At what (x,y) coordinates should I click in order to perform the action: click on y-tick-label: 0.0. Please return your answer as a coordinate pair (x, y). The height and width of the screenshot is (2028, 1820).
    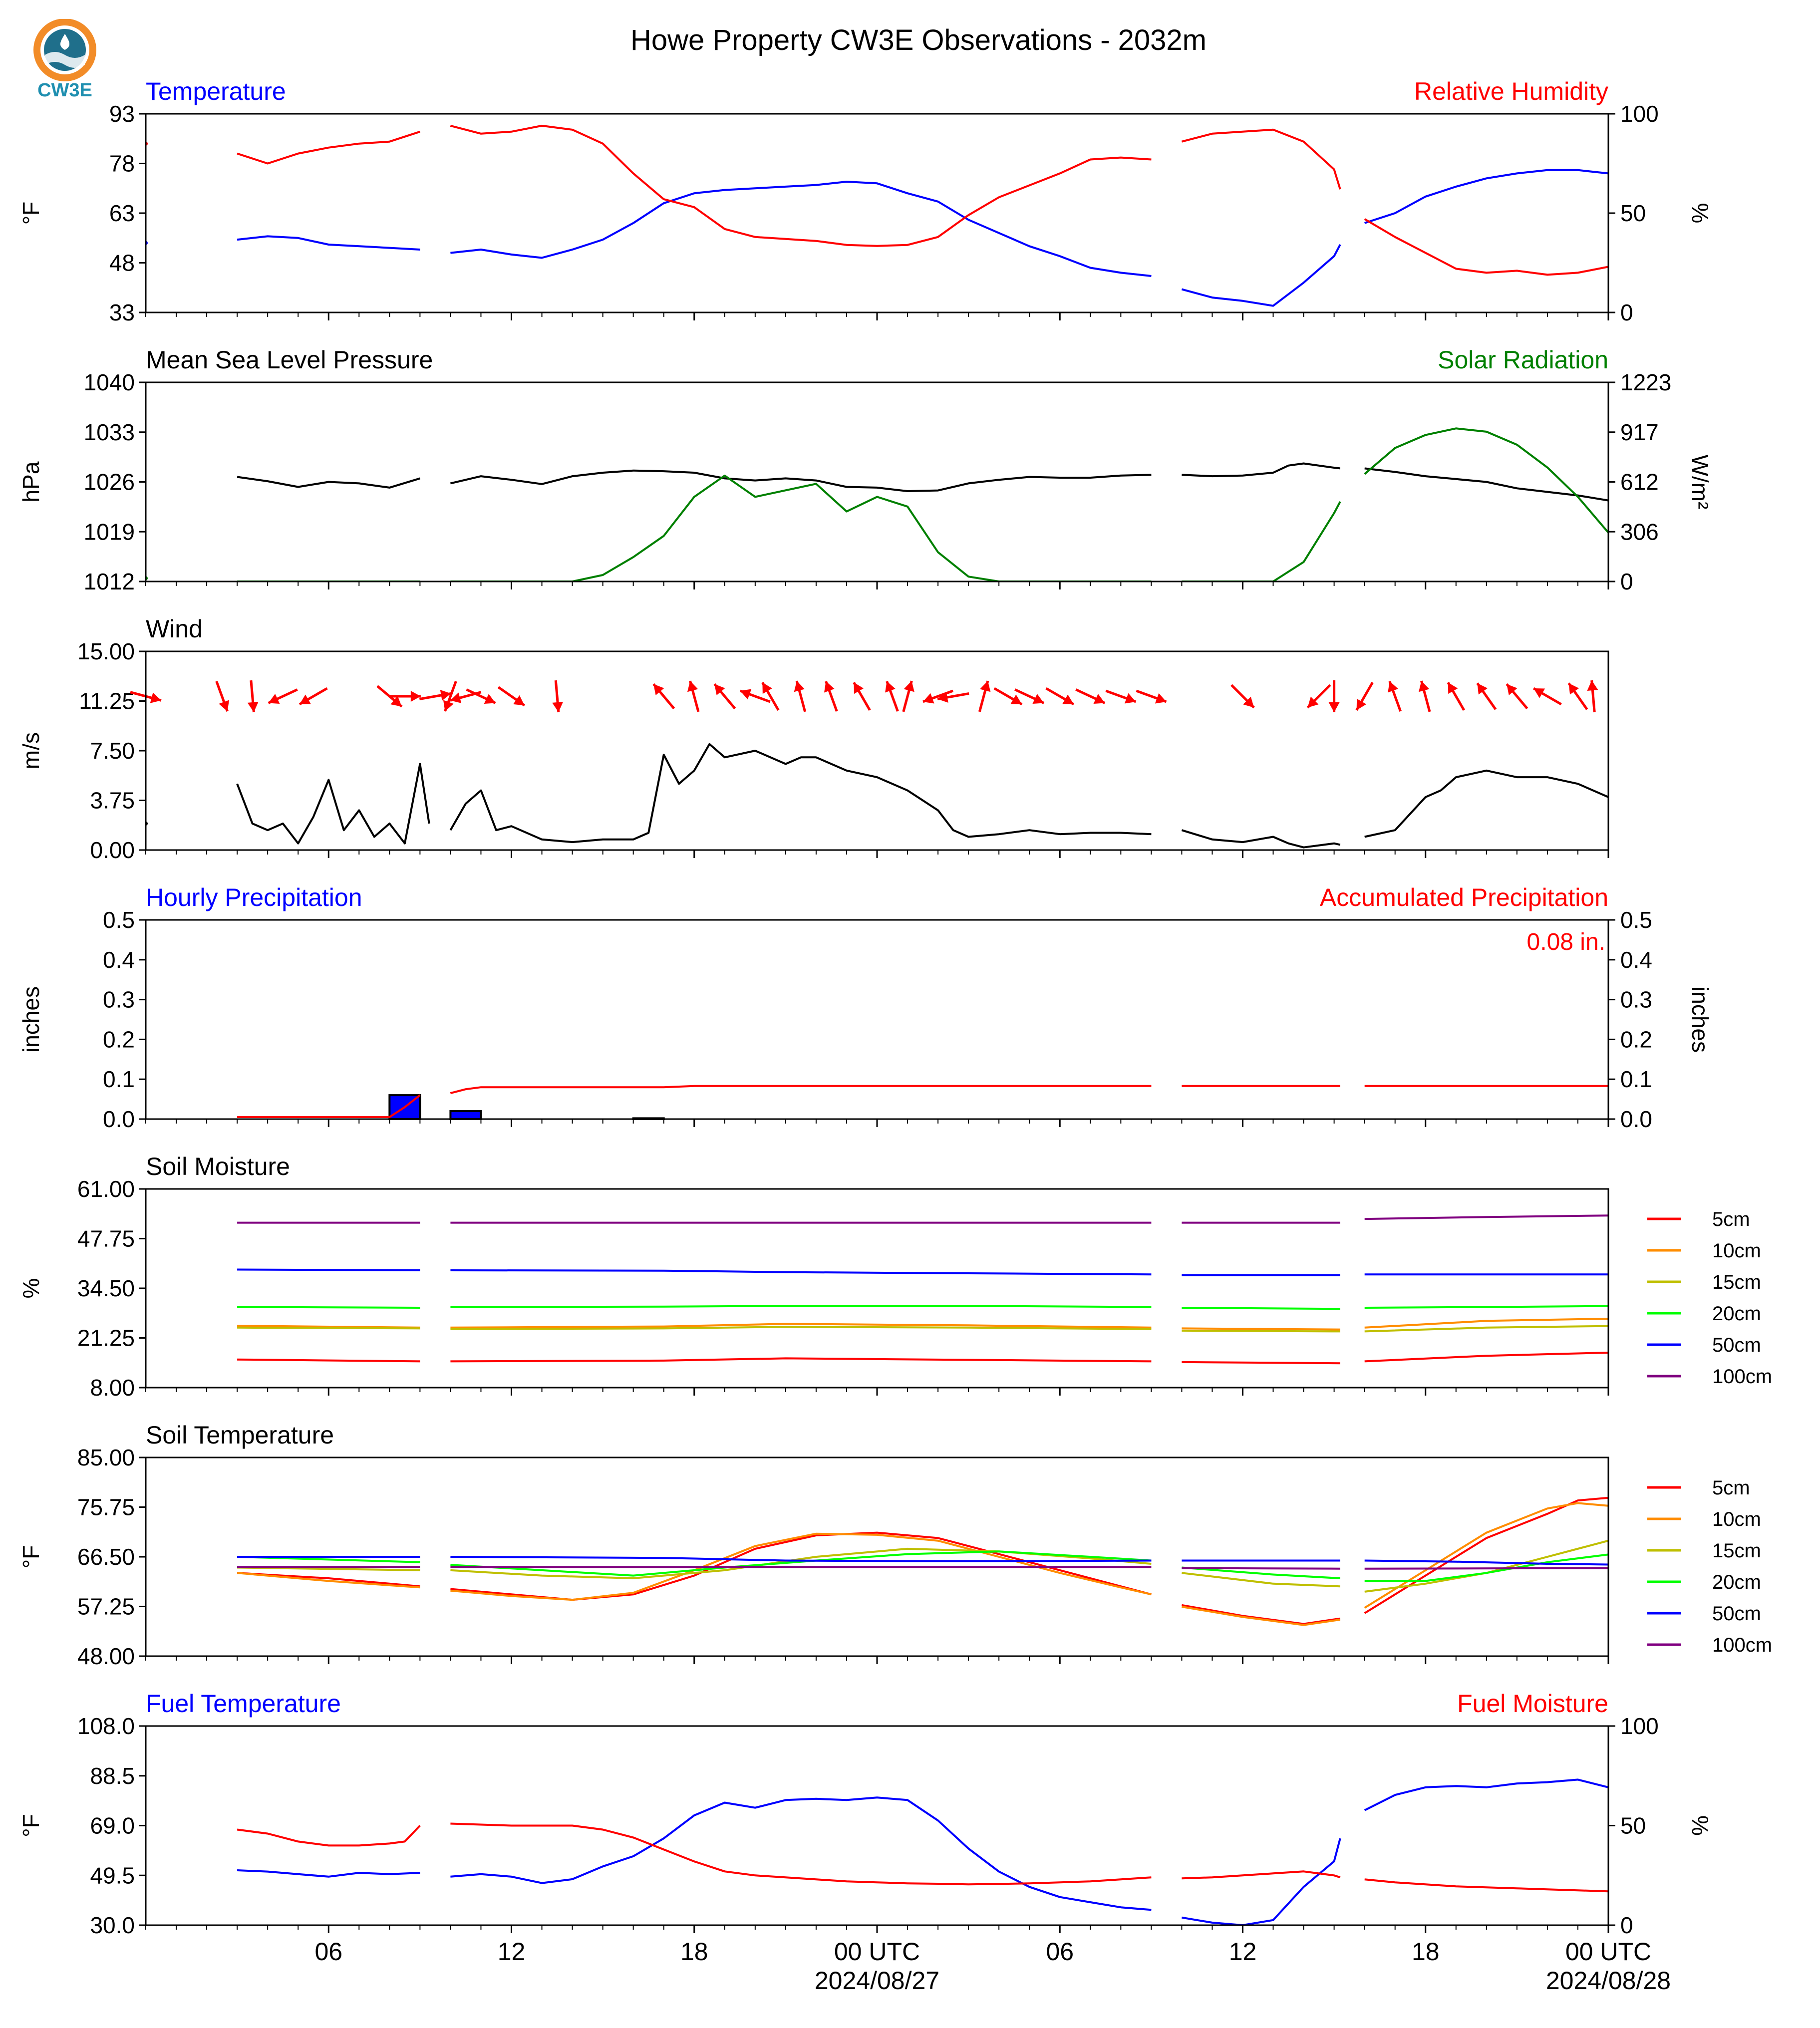
    Looking at the image, I should click on (119, 1119).